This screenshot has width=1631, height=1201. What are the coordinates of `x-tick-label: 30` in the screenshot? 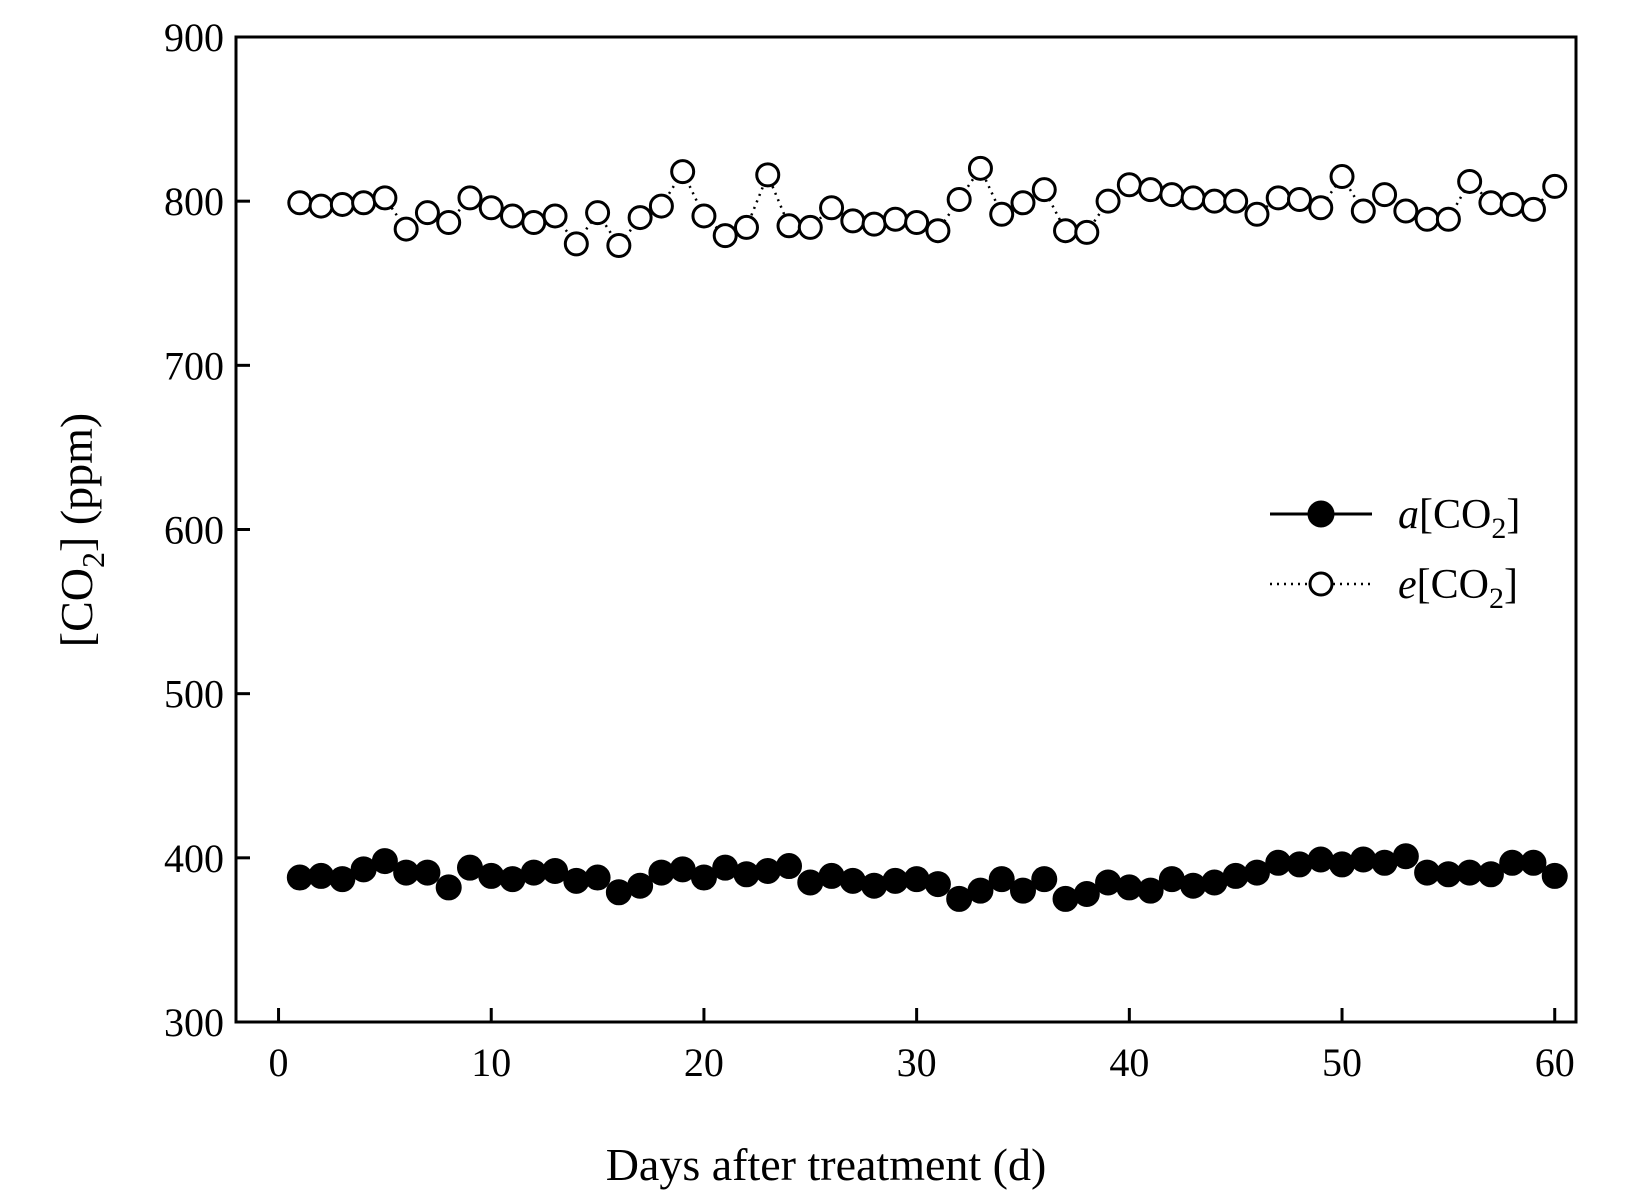 It's located at (917, 1062).